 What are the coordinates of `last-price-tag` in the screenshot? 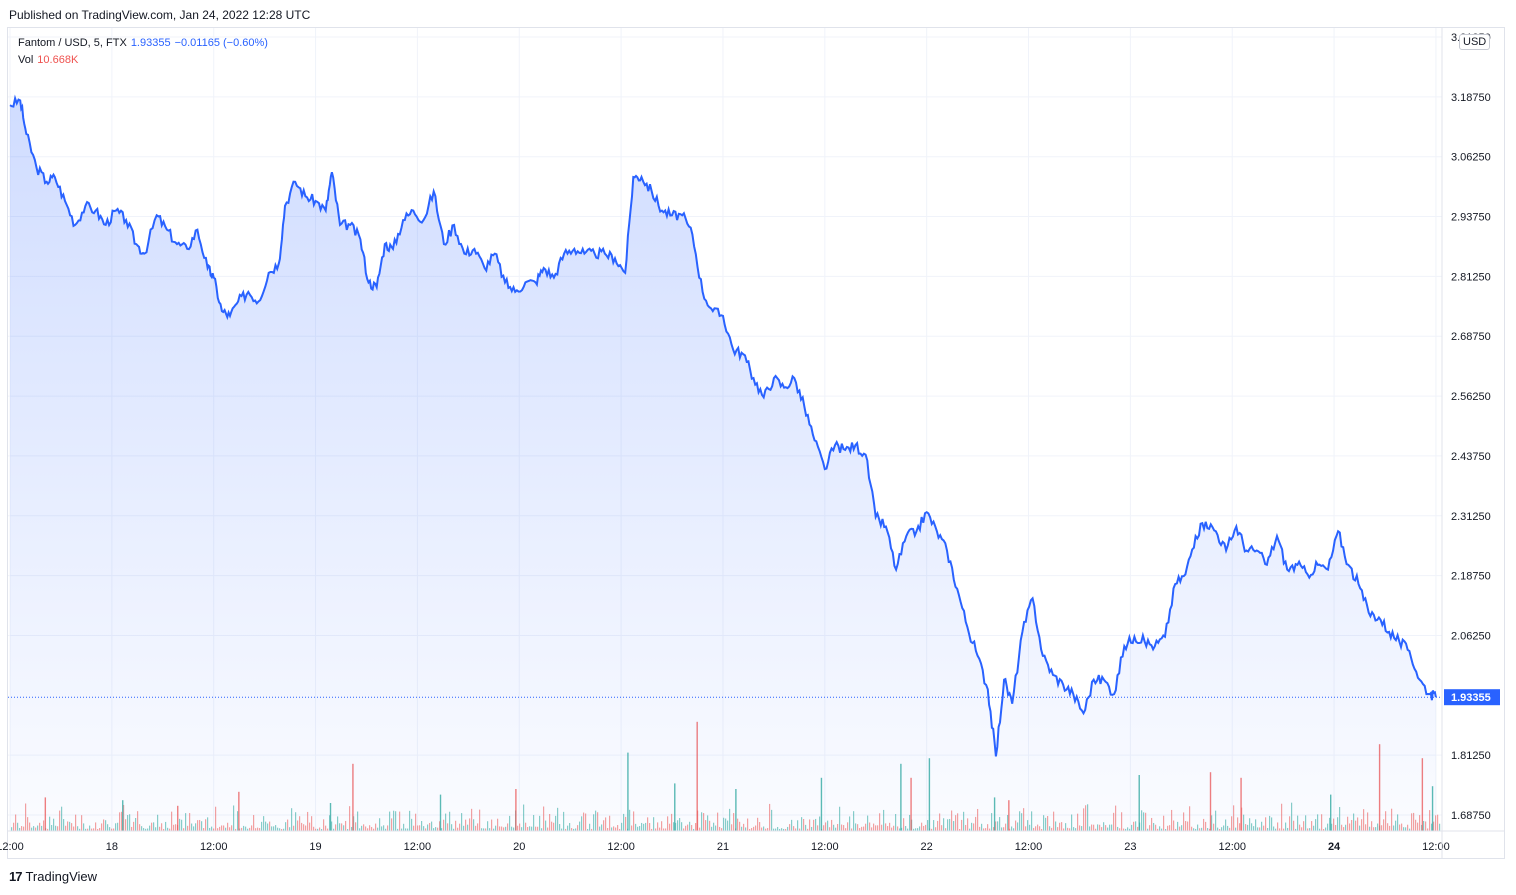 It's located at (1472, 697).